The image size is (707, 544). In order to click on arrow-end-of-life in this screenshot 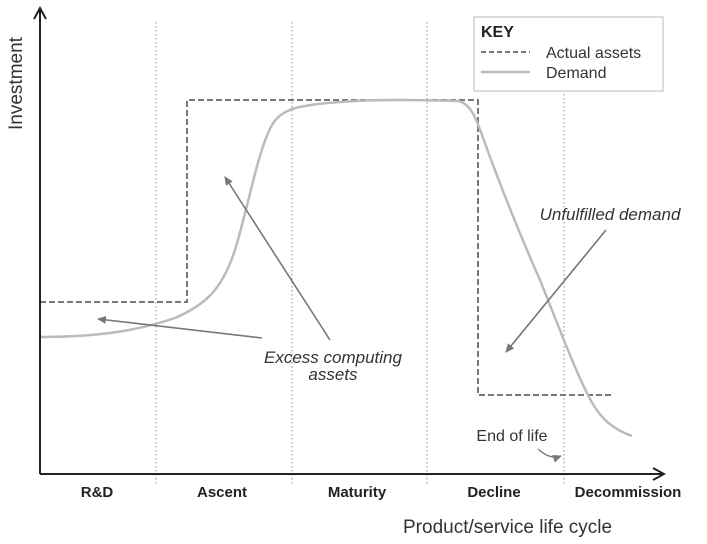, I will do `click(549, 455)`.